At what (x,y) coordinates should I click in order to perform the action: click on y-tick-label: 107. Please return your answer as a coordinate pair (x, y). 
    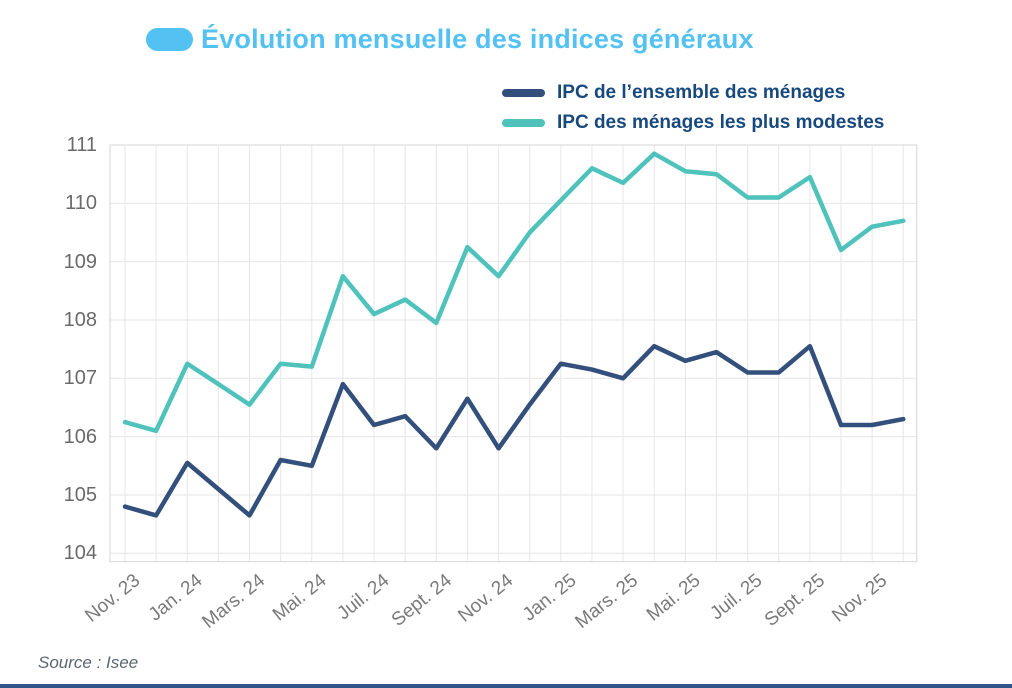
    Looking at the image, I should click on (80, 378).